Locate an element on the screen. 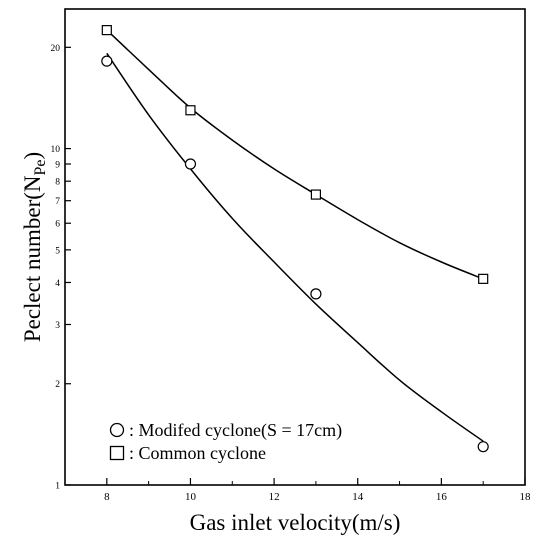 Image resolution: width=533 pixels, height=540 pixels. y-tick-label: 5 is located at coordinates (57, 251).